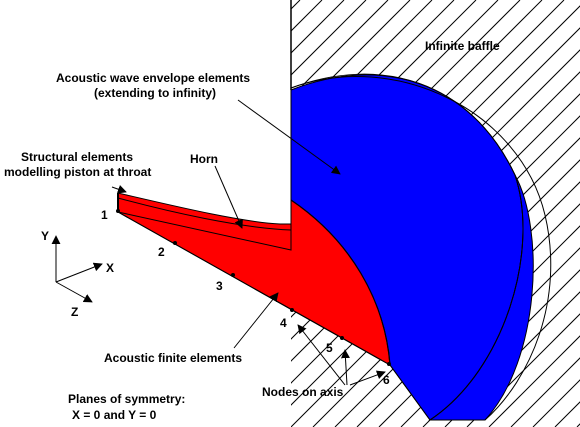 This screenshot has width=580, height=427. What do you see at coordinates (74, 292) in the screenshot?
I see `axis-z-arrow` at bounding box center [74, 292].